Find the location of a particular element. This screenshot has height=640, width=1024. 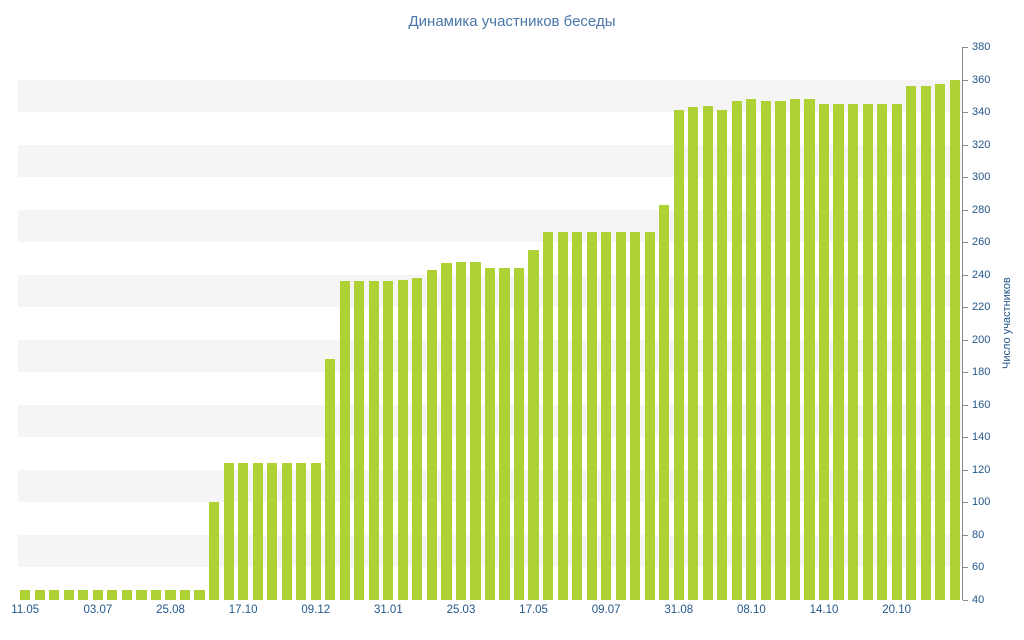

y-tick-label: 220 is located at coordinates (981, 307).